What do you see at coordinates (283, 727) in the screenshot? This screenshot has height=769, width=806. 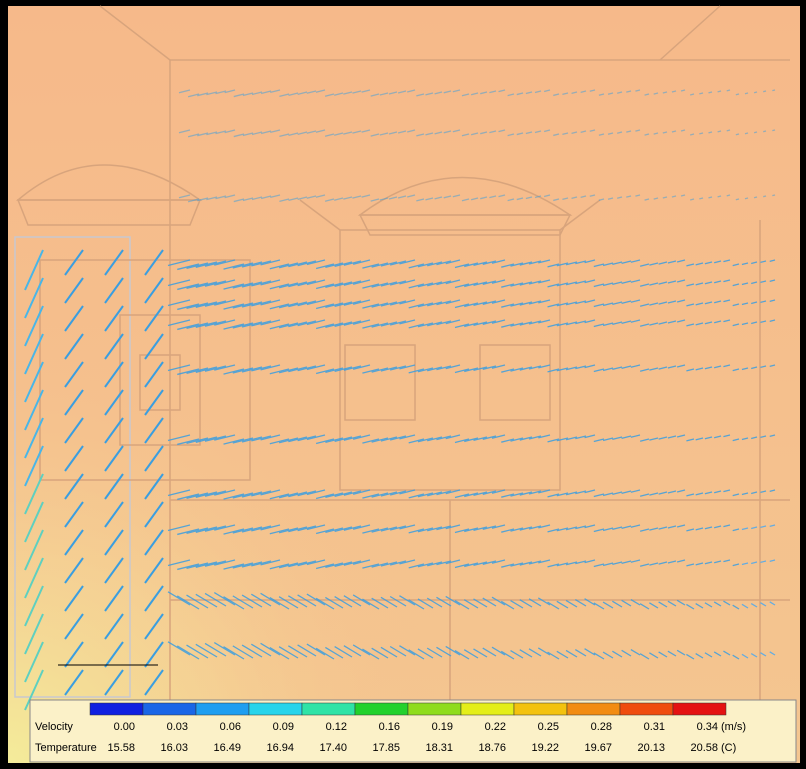 I see `velocity-value: 0.09` at bounding box center [283, 727].